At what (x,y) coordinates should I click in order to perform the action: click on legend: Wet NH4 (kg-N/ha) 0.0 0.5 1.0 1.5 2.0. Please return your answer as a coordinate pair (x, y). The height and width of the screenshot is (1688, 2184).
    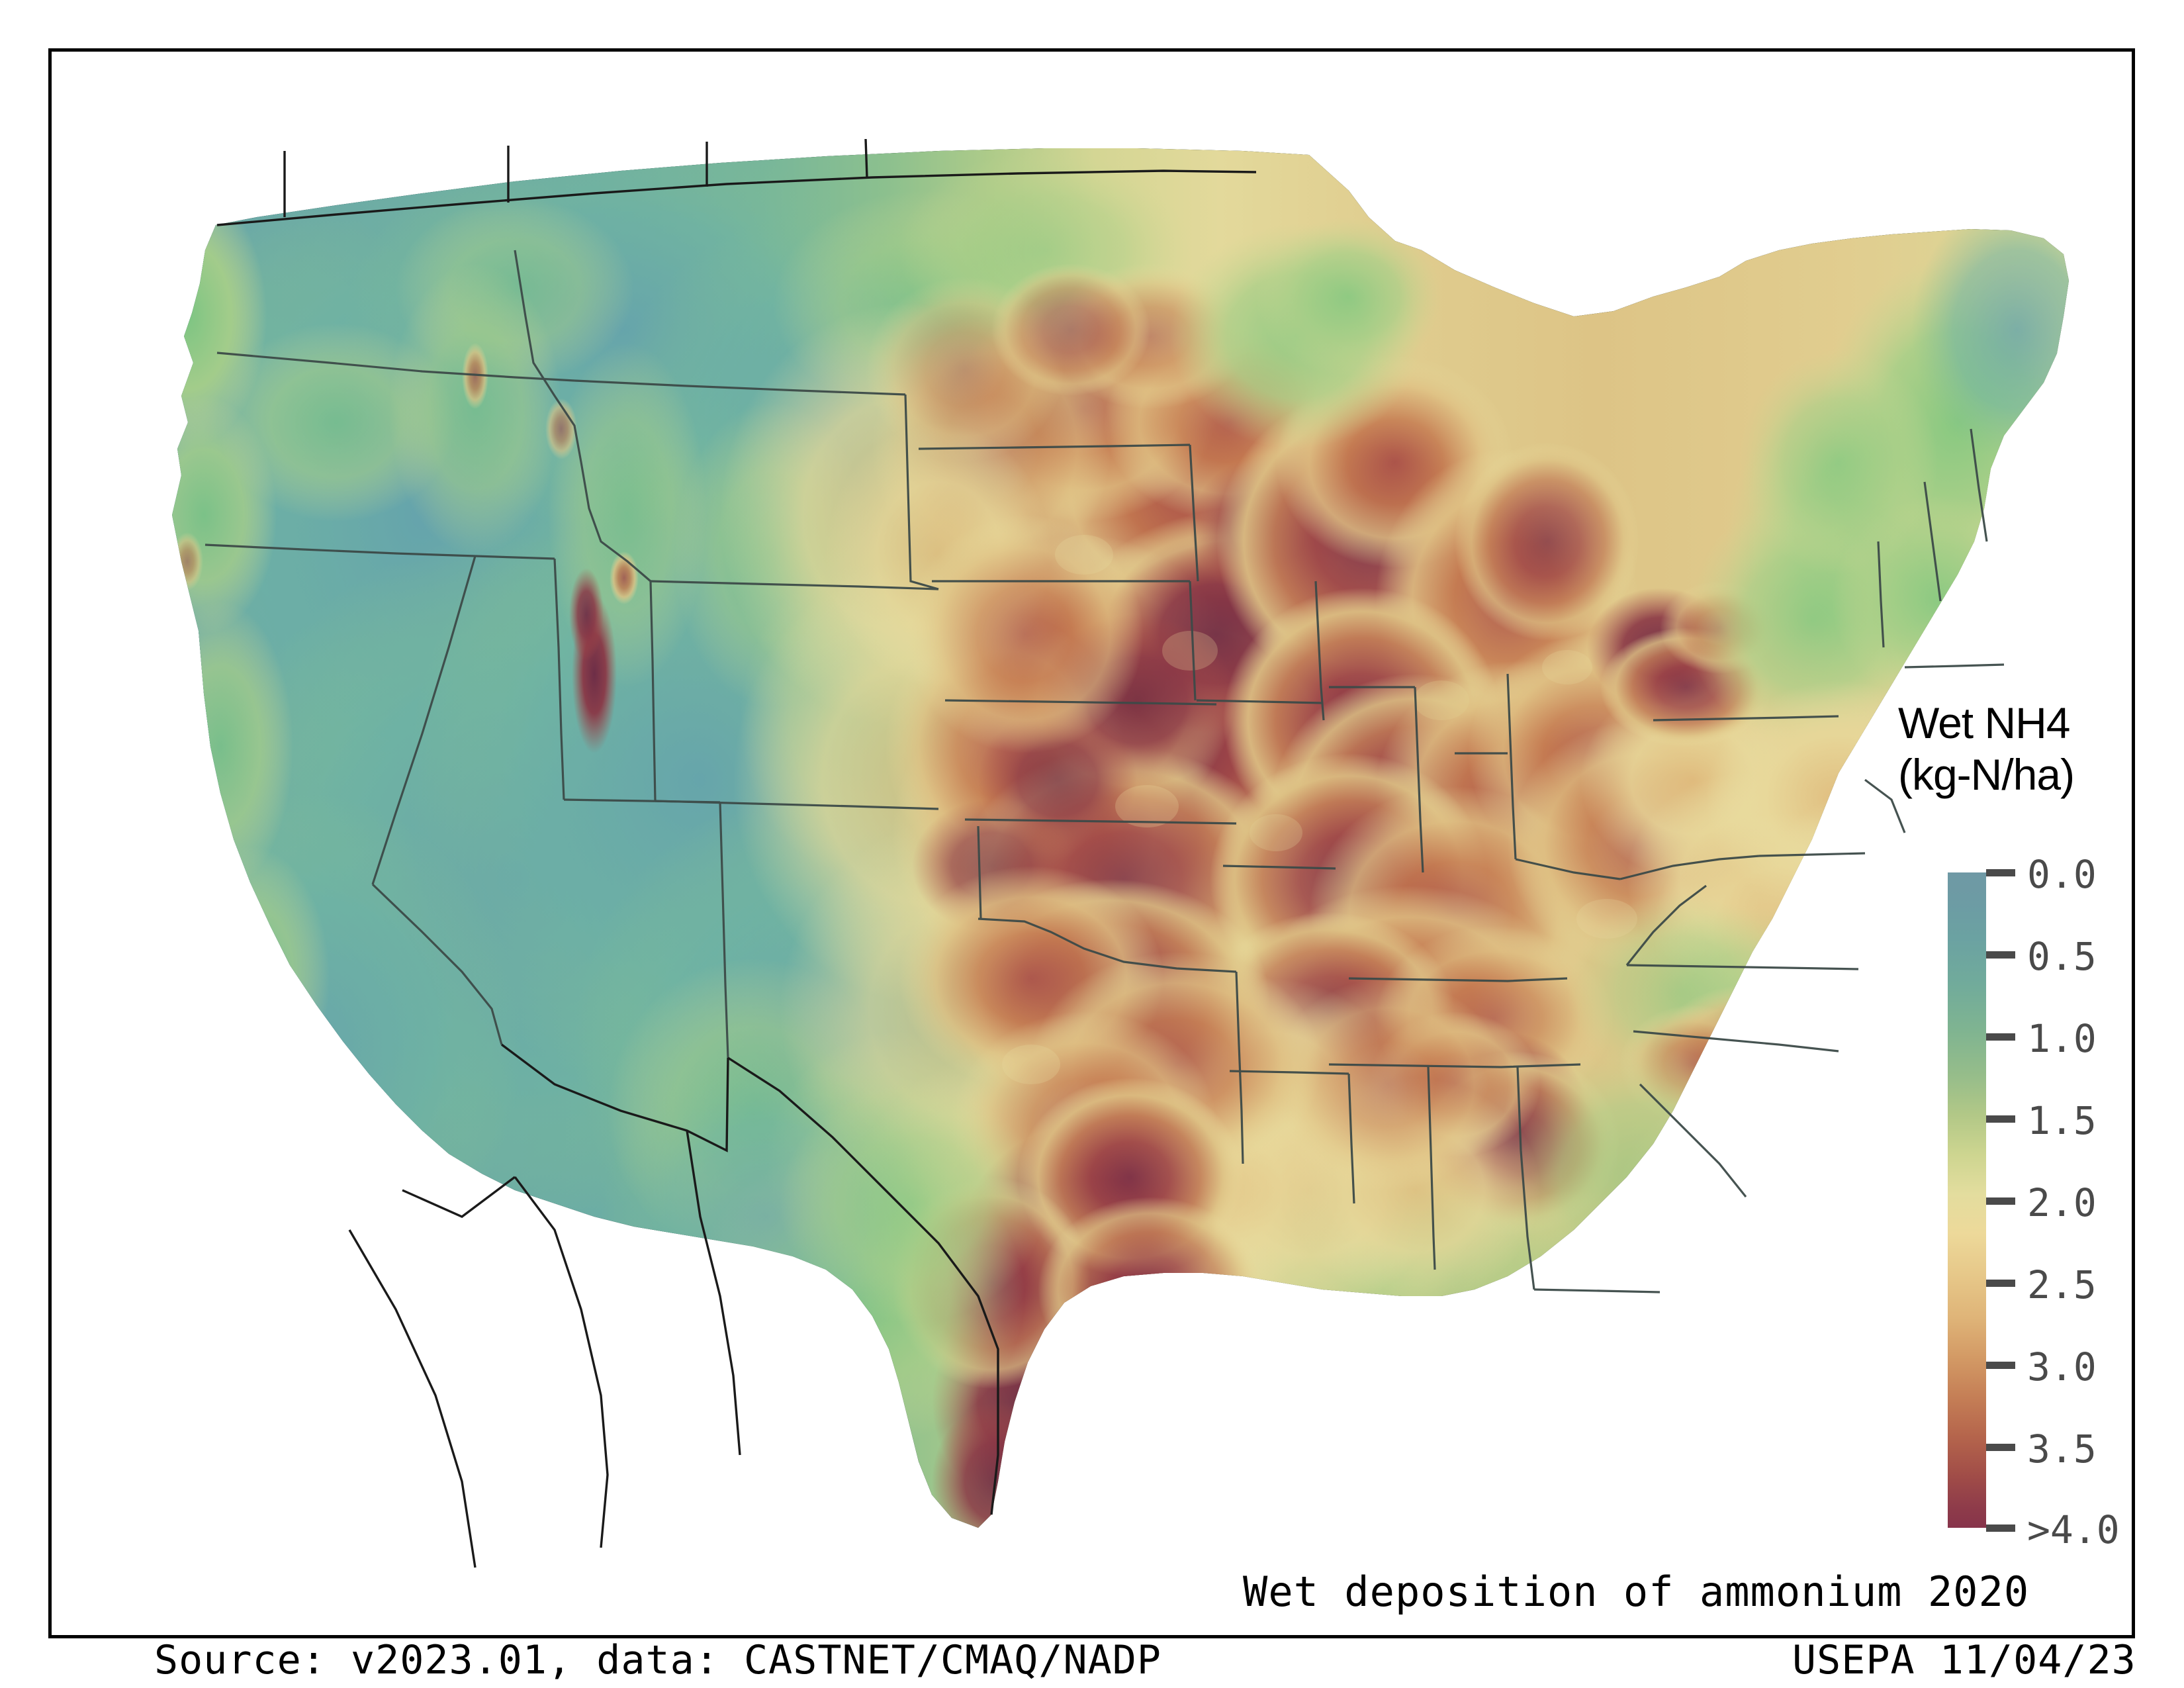
    Looking at the image, I should click on (2031, 1124).